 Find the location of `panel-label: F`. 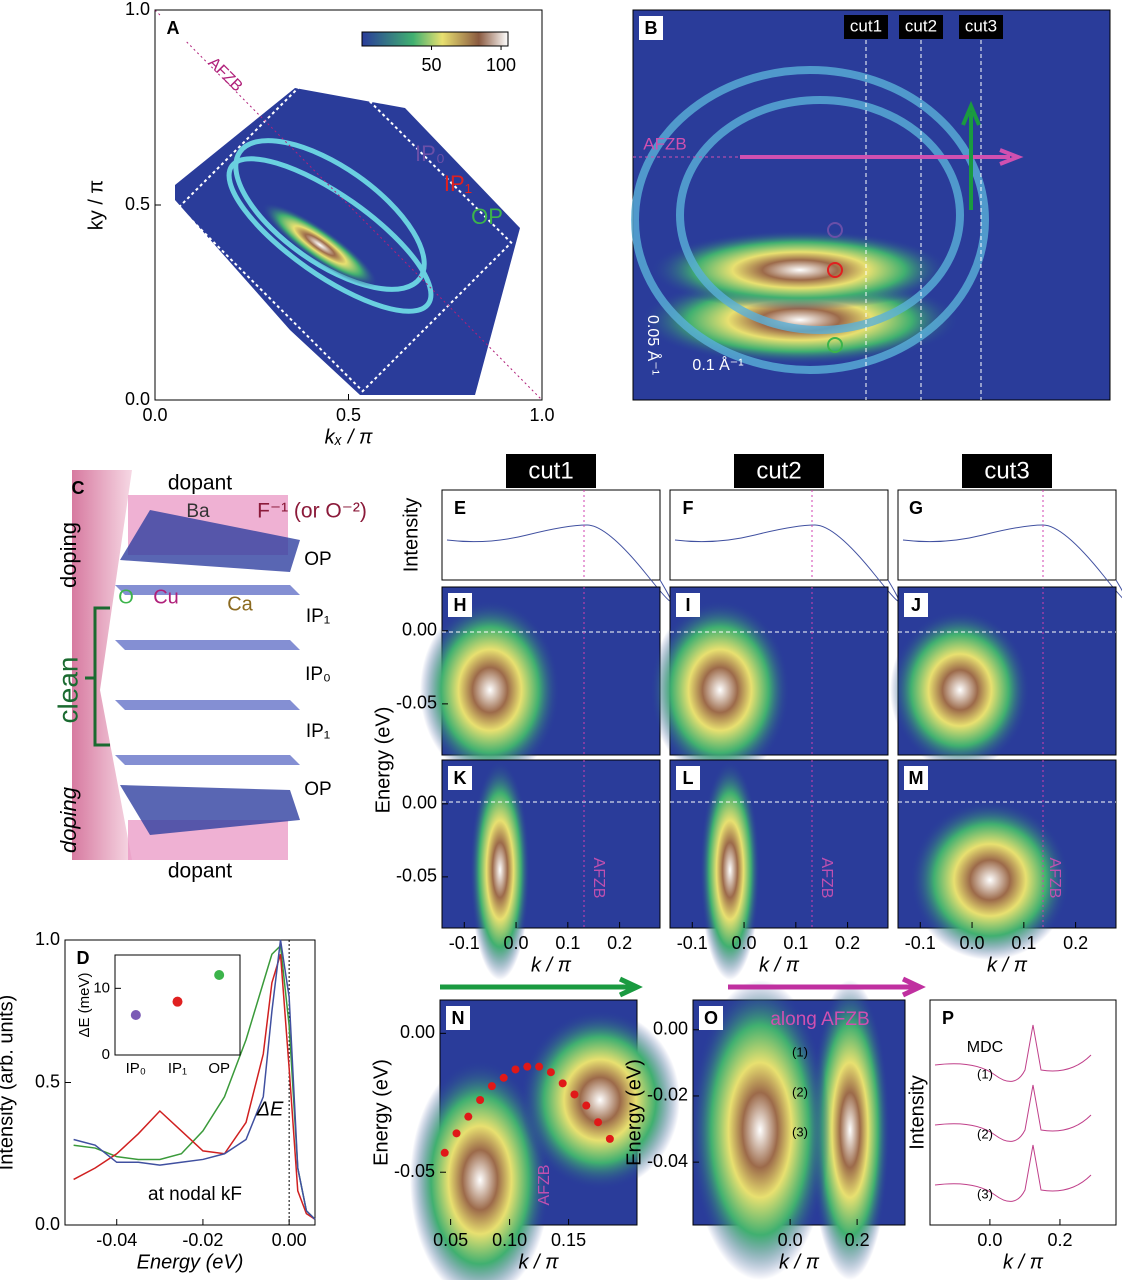

panel-label: F is located at coordinates (688, 508).